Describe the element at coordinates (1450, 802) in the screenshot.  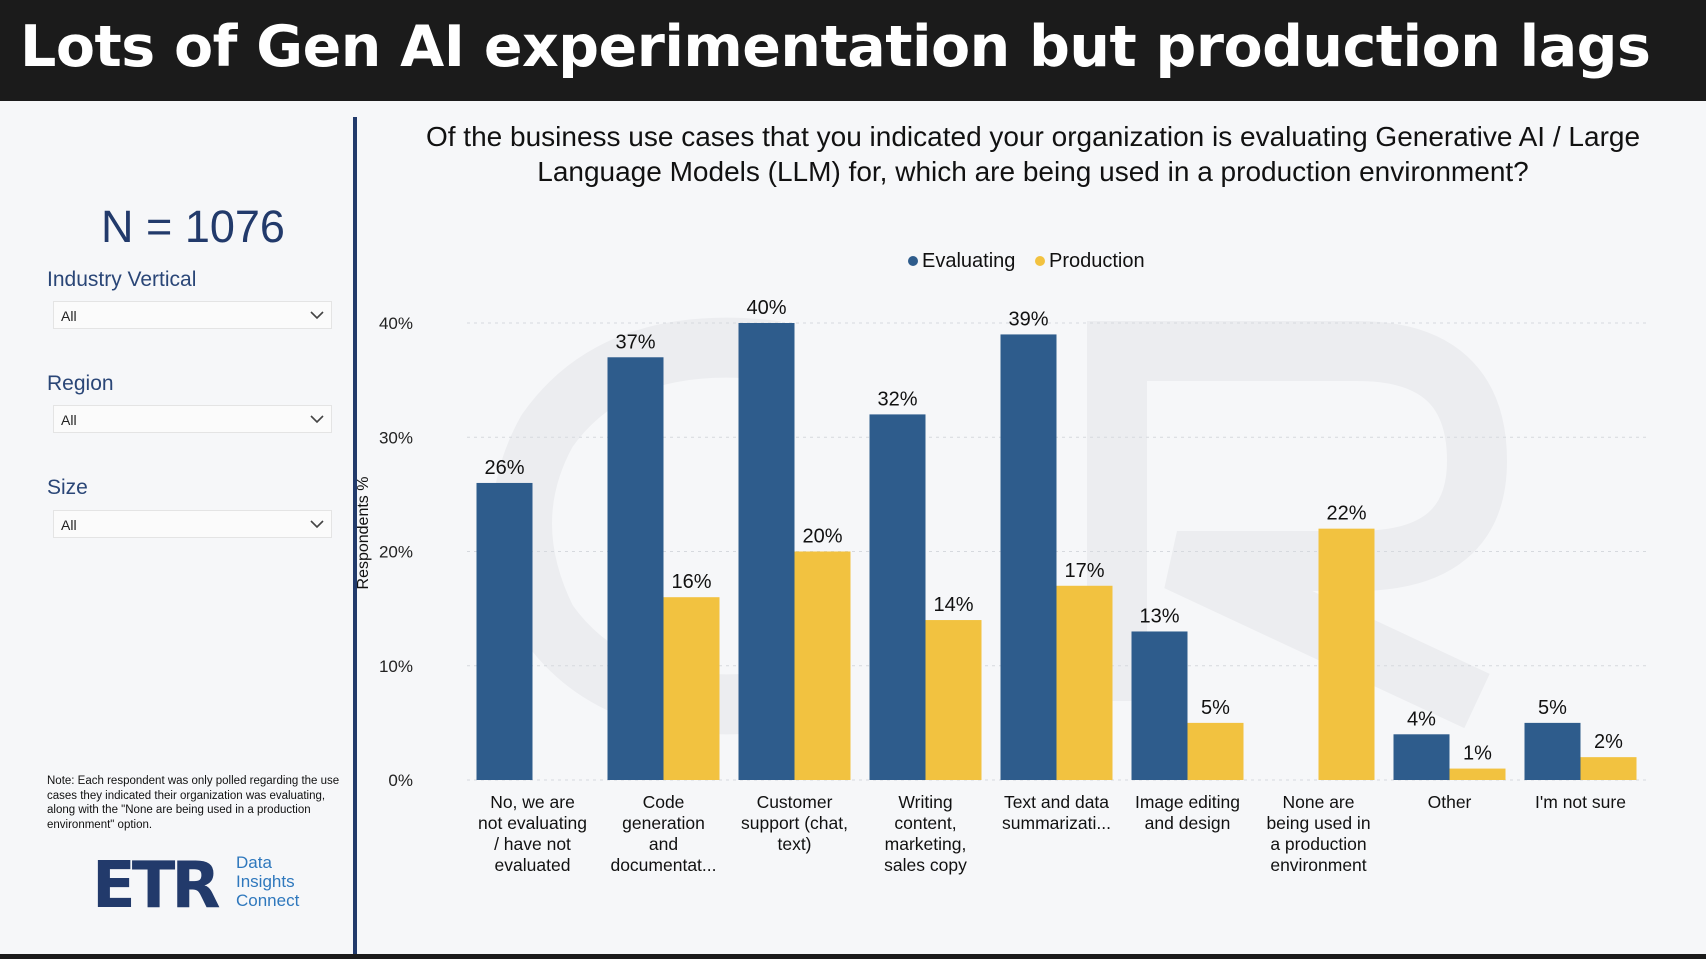
I see `x-tick-label: Other` at that location.